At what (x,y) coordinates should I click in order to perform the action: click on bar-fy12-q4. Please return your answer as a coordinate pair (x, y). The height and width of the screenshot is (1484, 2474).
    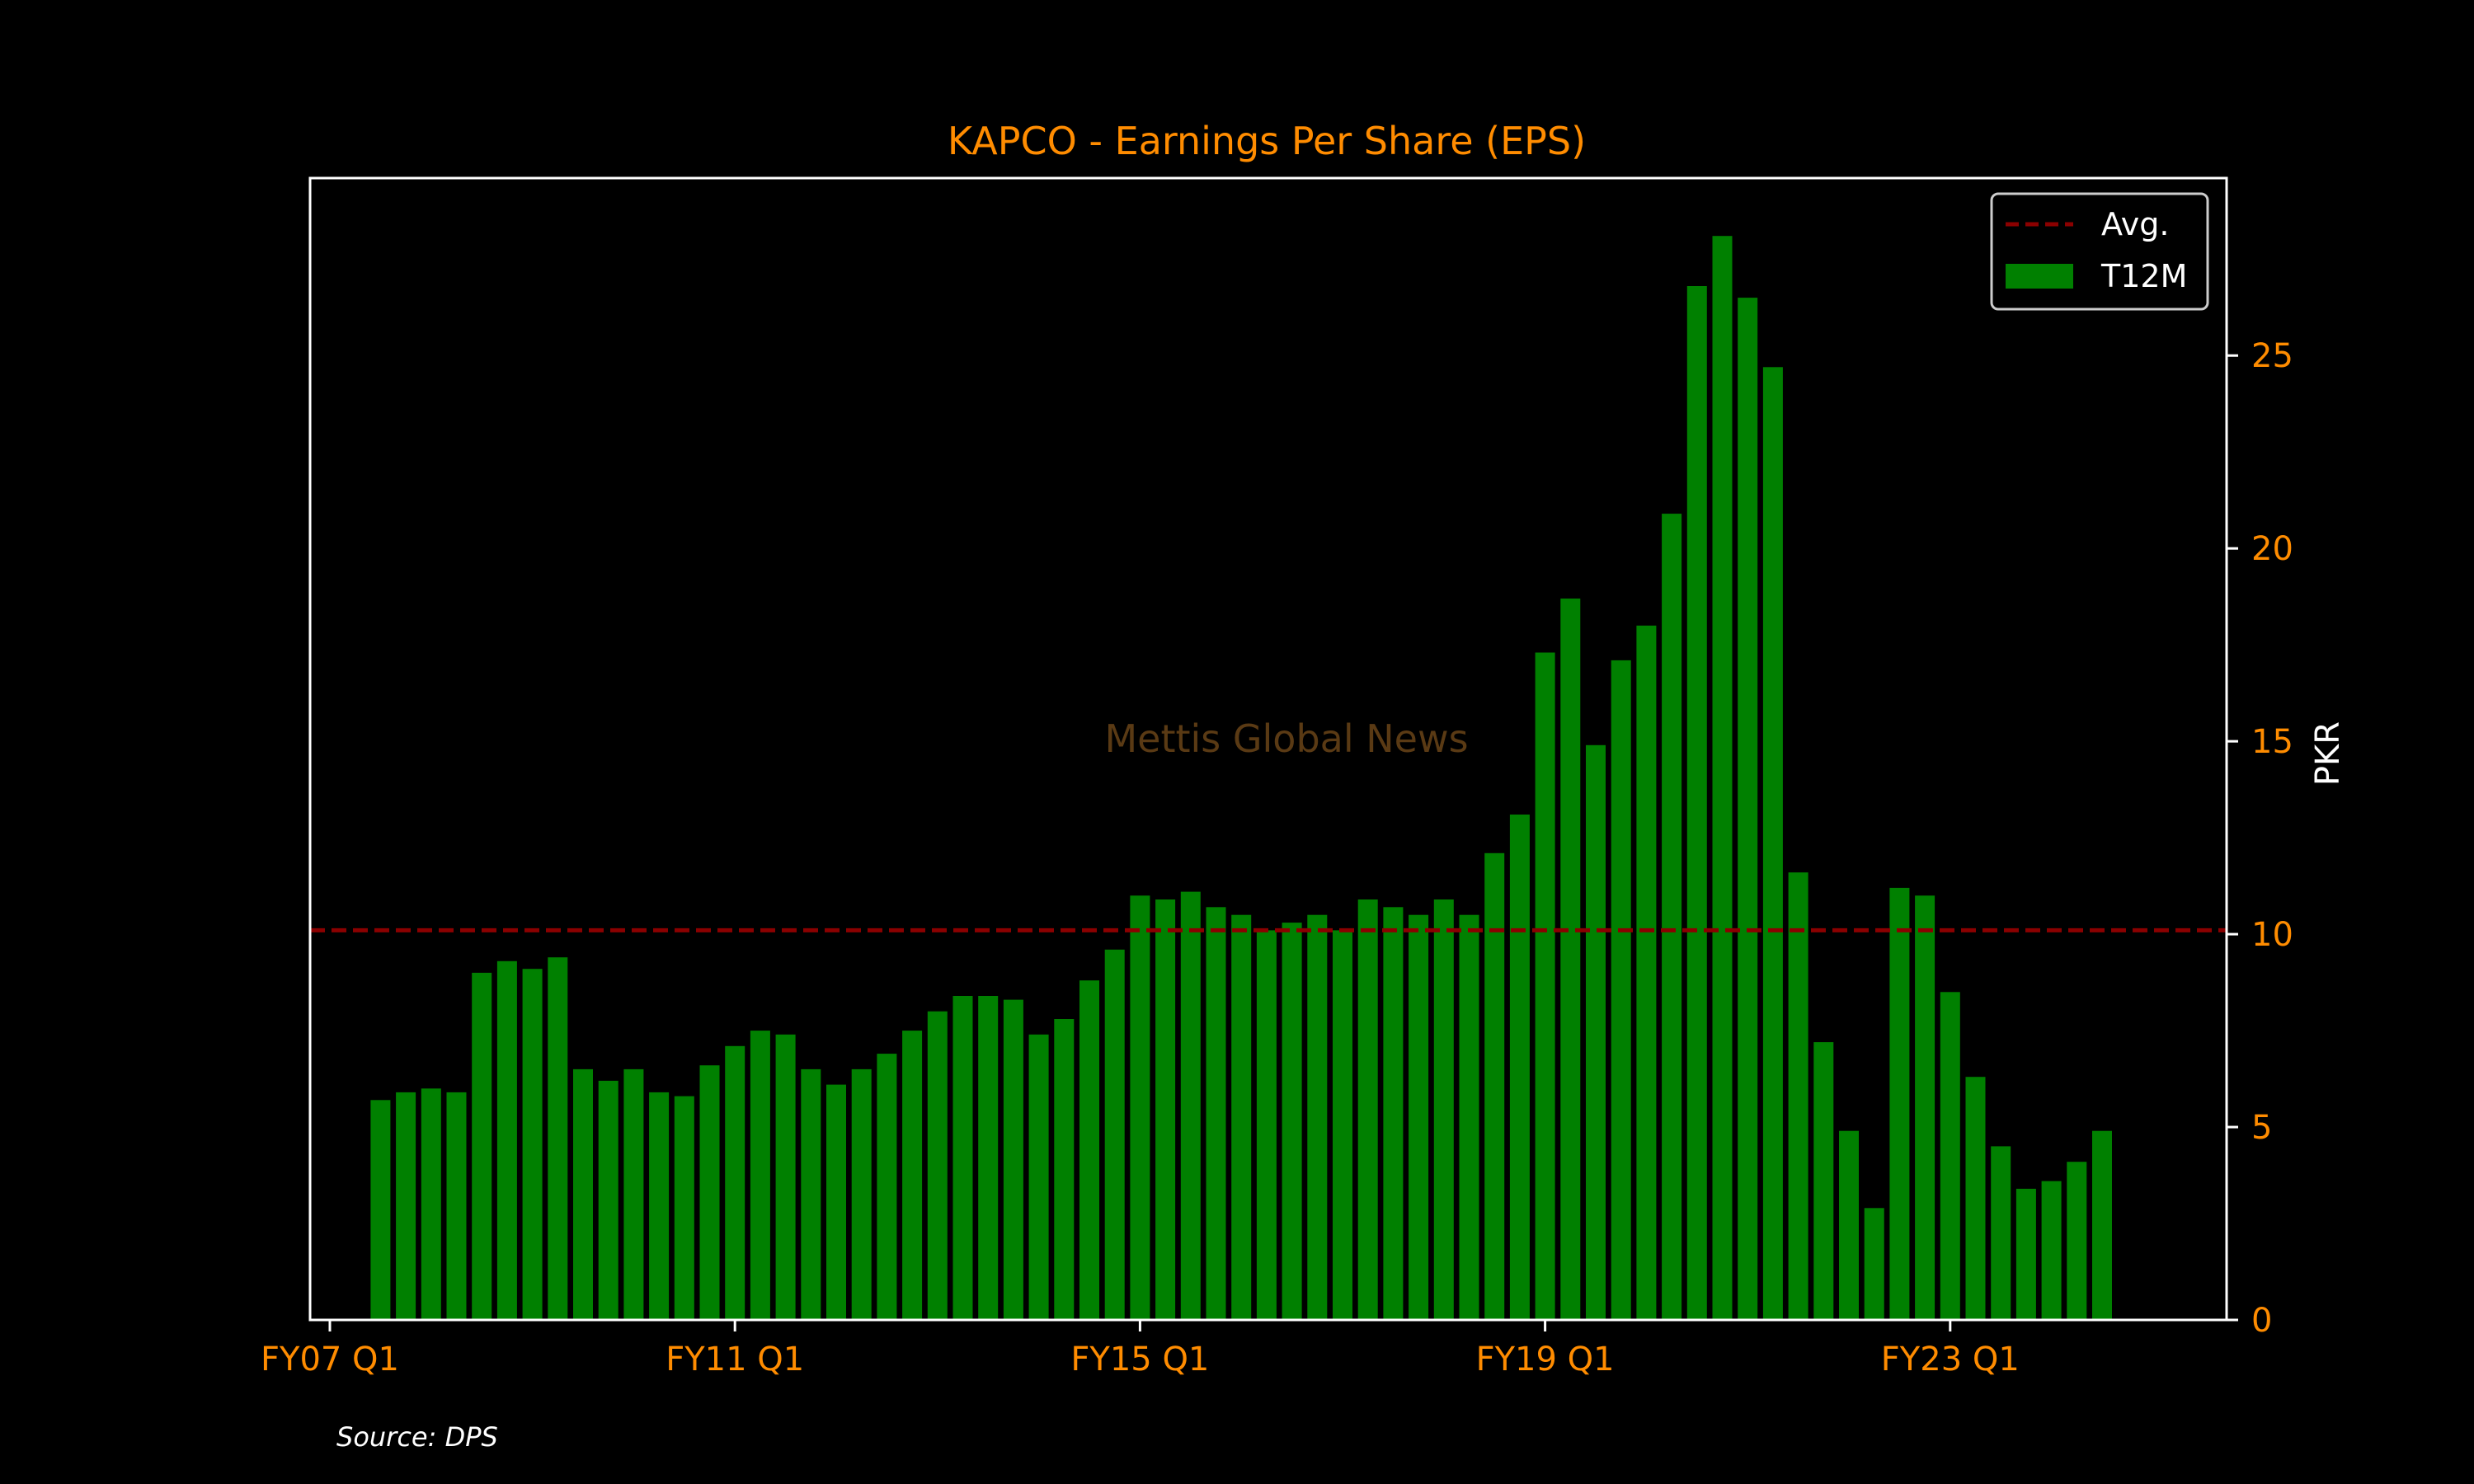
    Looking at the image, I should click on (912, 1175).